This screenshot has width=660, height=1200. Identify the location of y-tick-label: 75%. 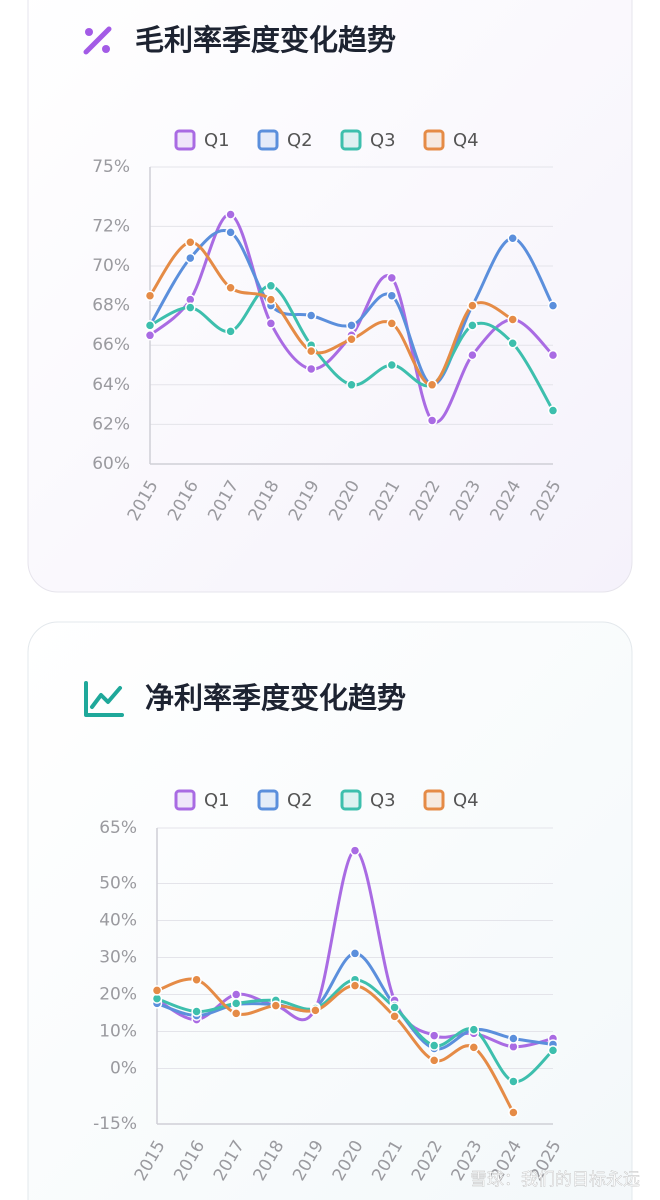
(111, 167).